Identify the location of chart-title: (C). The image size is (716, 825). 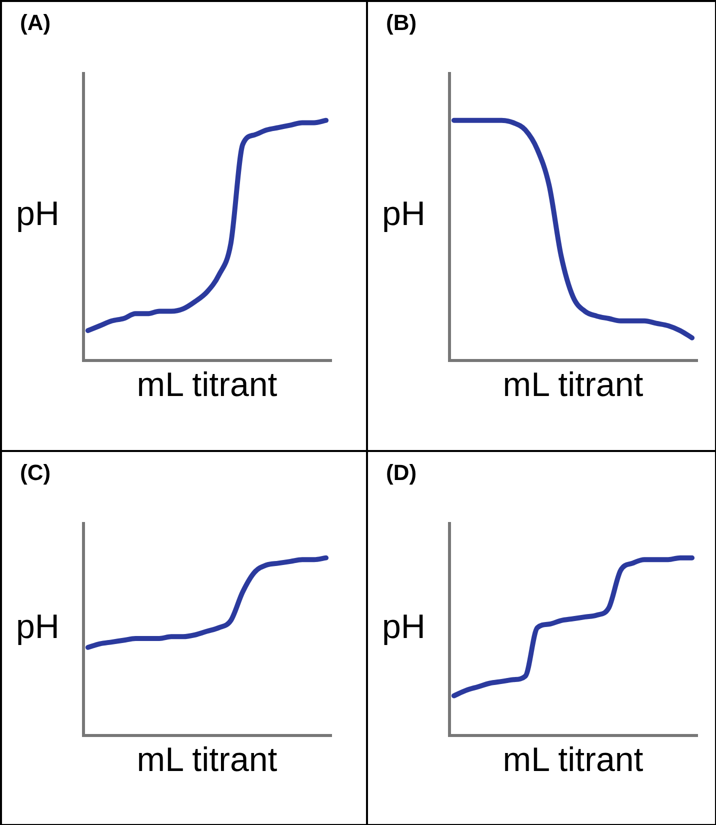
(35, 473).